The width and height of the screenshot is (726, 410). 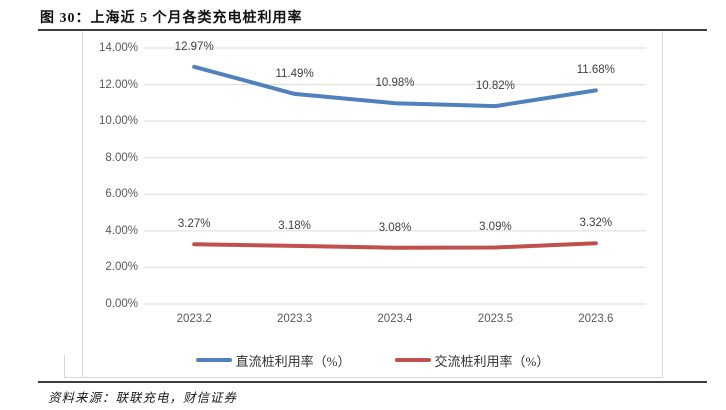 What do you see at coordinates (595, 70) in the screenshot?
I see `data-label: 11.68%` at bounding box center [595, 70].